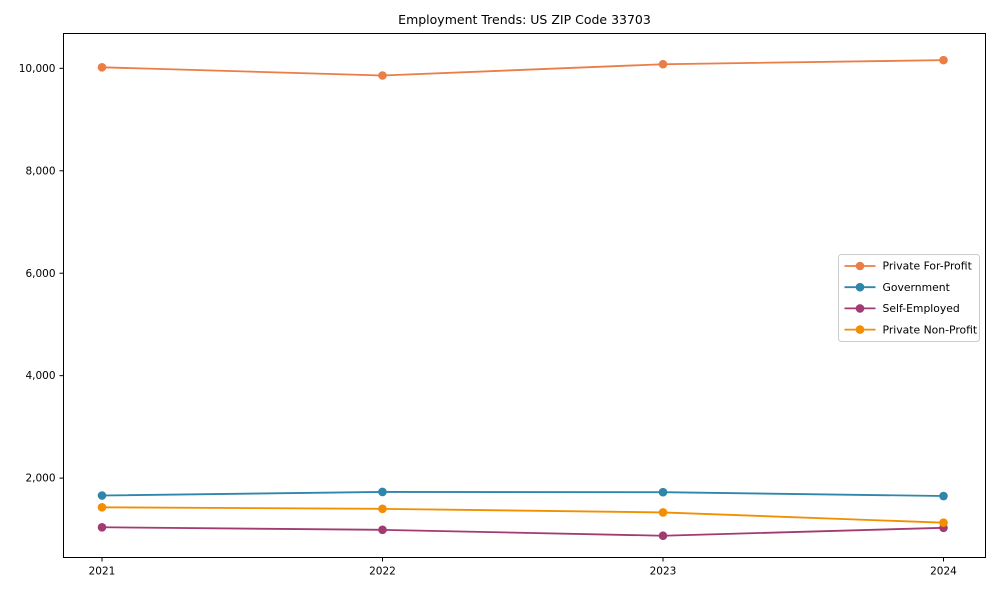 Image resolution: width=1000 pixels, height=600 pixels. Describe the element at coordinates (921, 308) in the screenshot. I see `legend-label: Self-Employed` at that location.